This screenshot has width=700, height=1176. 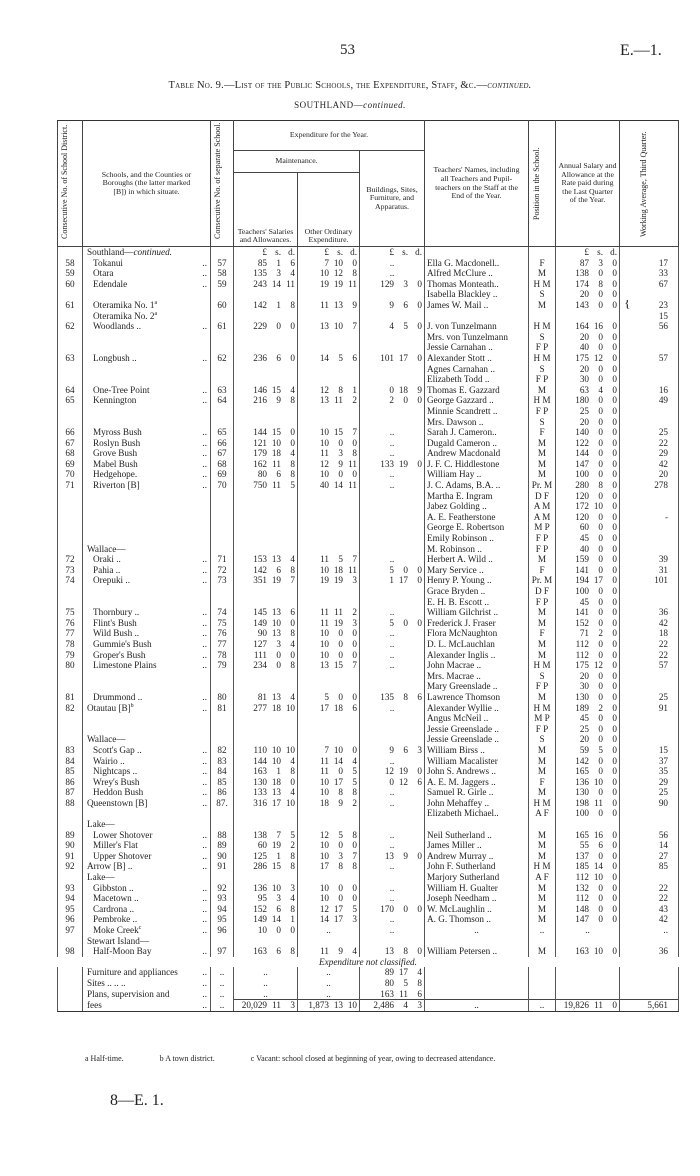 I want to click on other-expenditure-amount, so click(x=328, y=294).